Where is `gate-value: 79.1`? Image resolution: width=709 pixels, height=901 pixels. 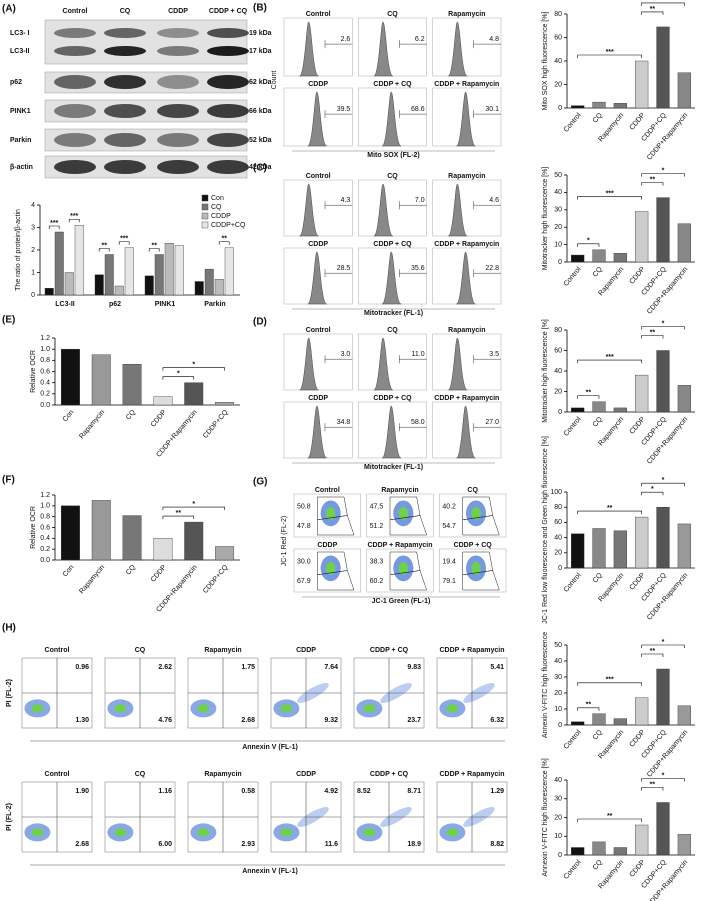 gate-value: 79.1 is located at coordinates (449, 581).